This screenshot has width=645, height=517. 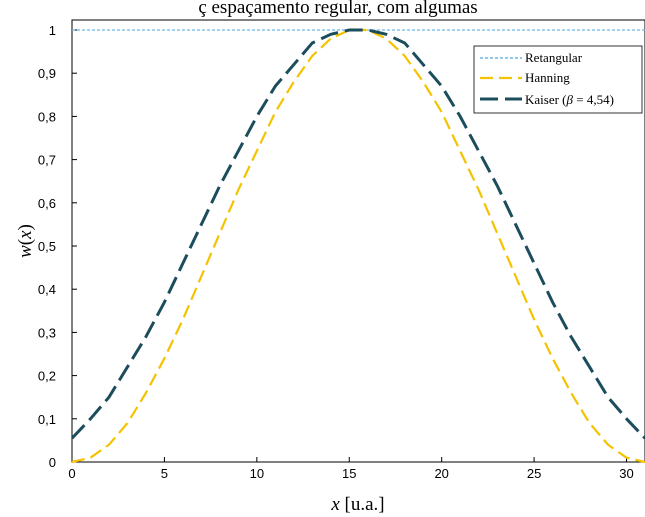 I want to click on y-tick-label: 0,1, so click(x=47, y=419).